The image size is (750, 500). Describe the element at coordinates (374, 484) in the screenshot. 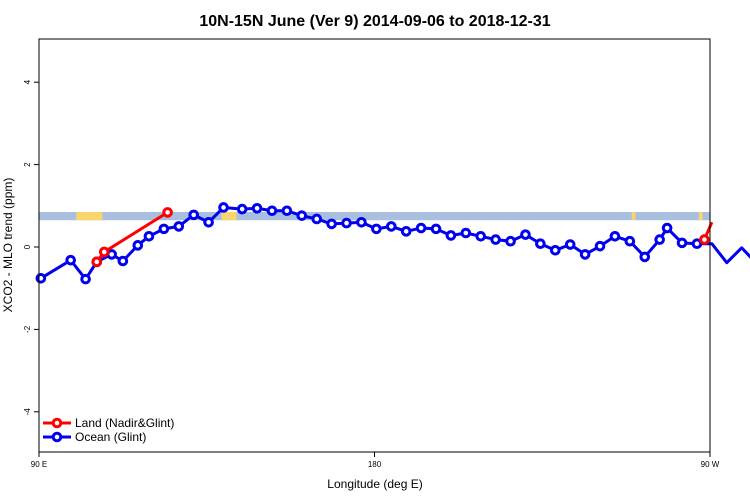

I see `x-axis-label: Longitude (deg E)` at that location.